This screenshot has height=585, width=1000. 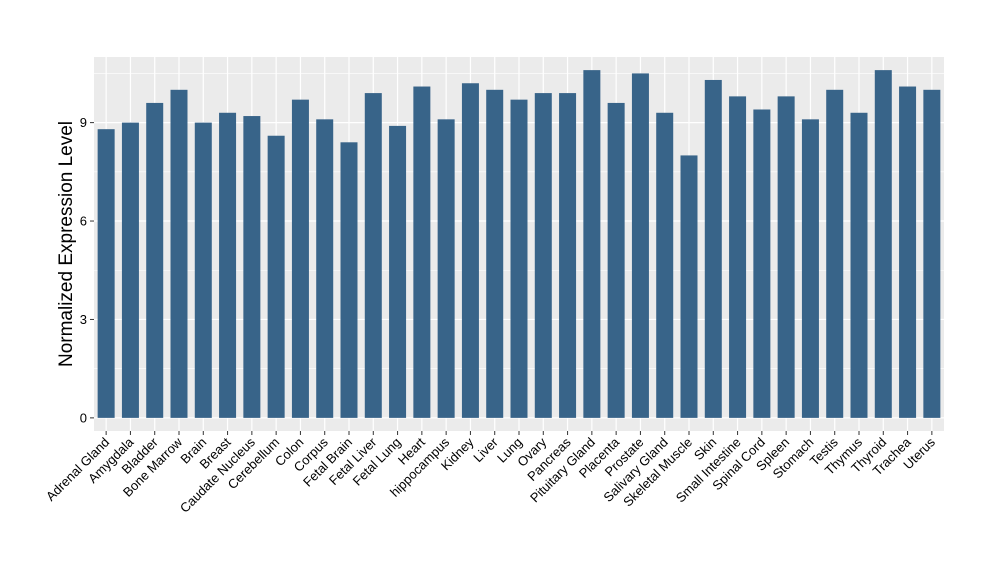 What do you see at coordinates (87, 270) in the screenshot?
I see `y-axis: 0 3 6 9` at bounding box center [87, 270].